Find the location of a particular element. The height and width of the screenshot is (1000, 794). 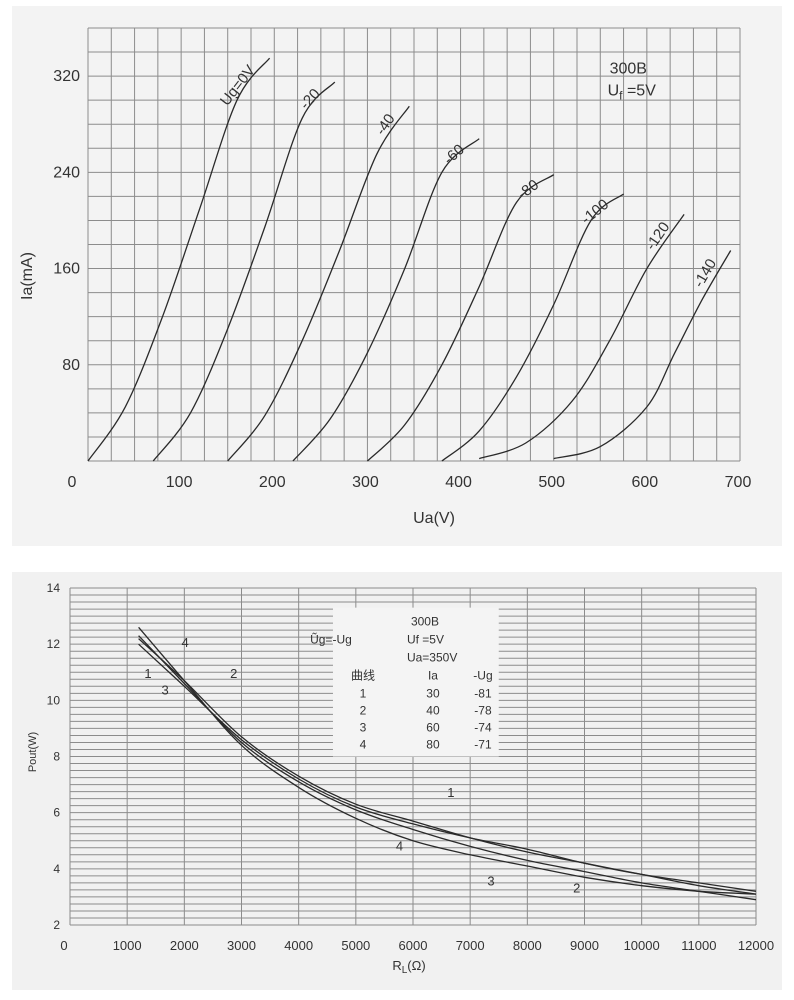

y-tick-label: 12 is located at coordinates (54, 644).